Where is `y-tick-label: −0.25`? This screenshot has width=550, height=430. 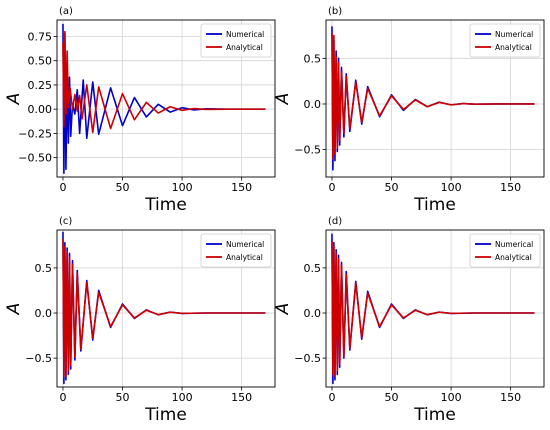
y-tick-label: −0.25 is located at coordinates (35, 133).